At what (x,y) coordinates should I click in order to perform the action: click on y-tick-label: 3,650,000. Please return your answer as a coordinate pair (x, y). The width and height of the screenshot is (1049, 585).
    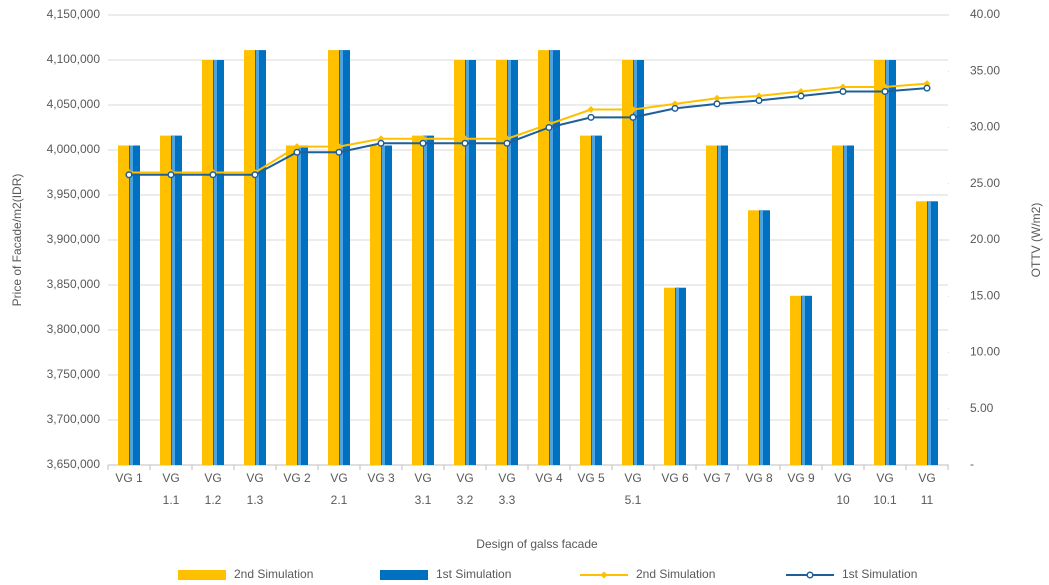
    Looking at the image, I should click on (74, 464).